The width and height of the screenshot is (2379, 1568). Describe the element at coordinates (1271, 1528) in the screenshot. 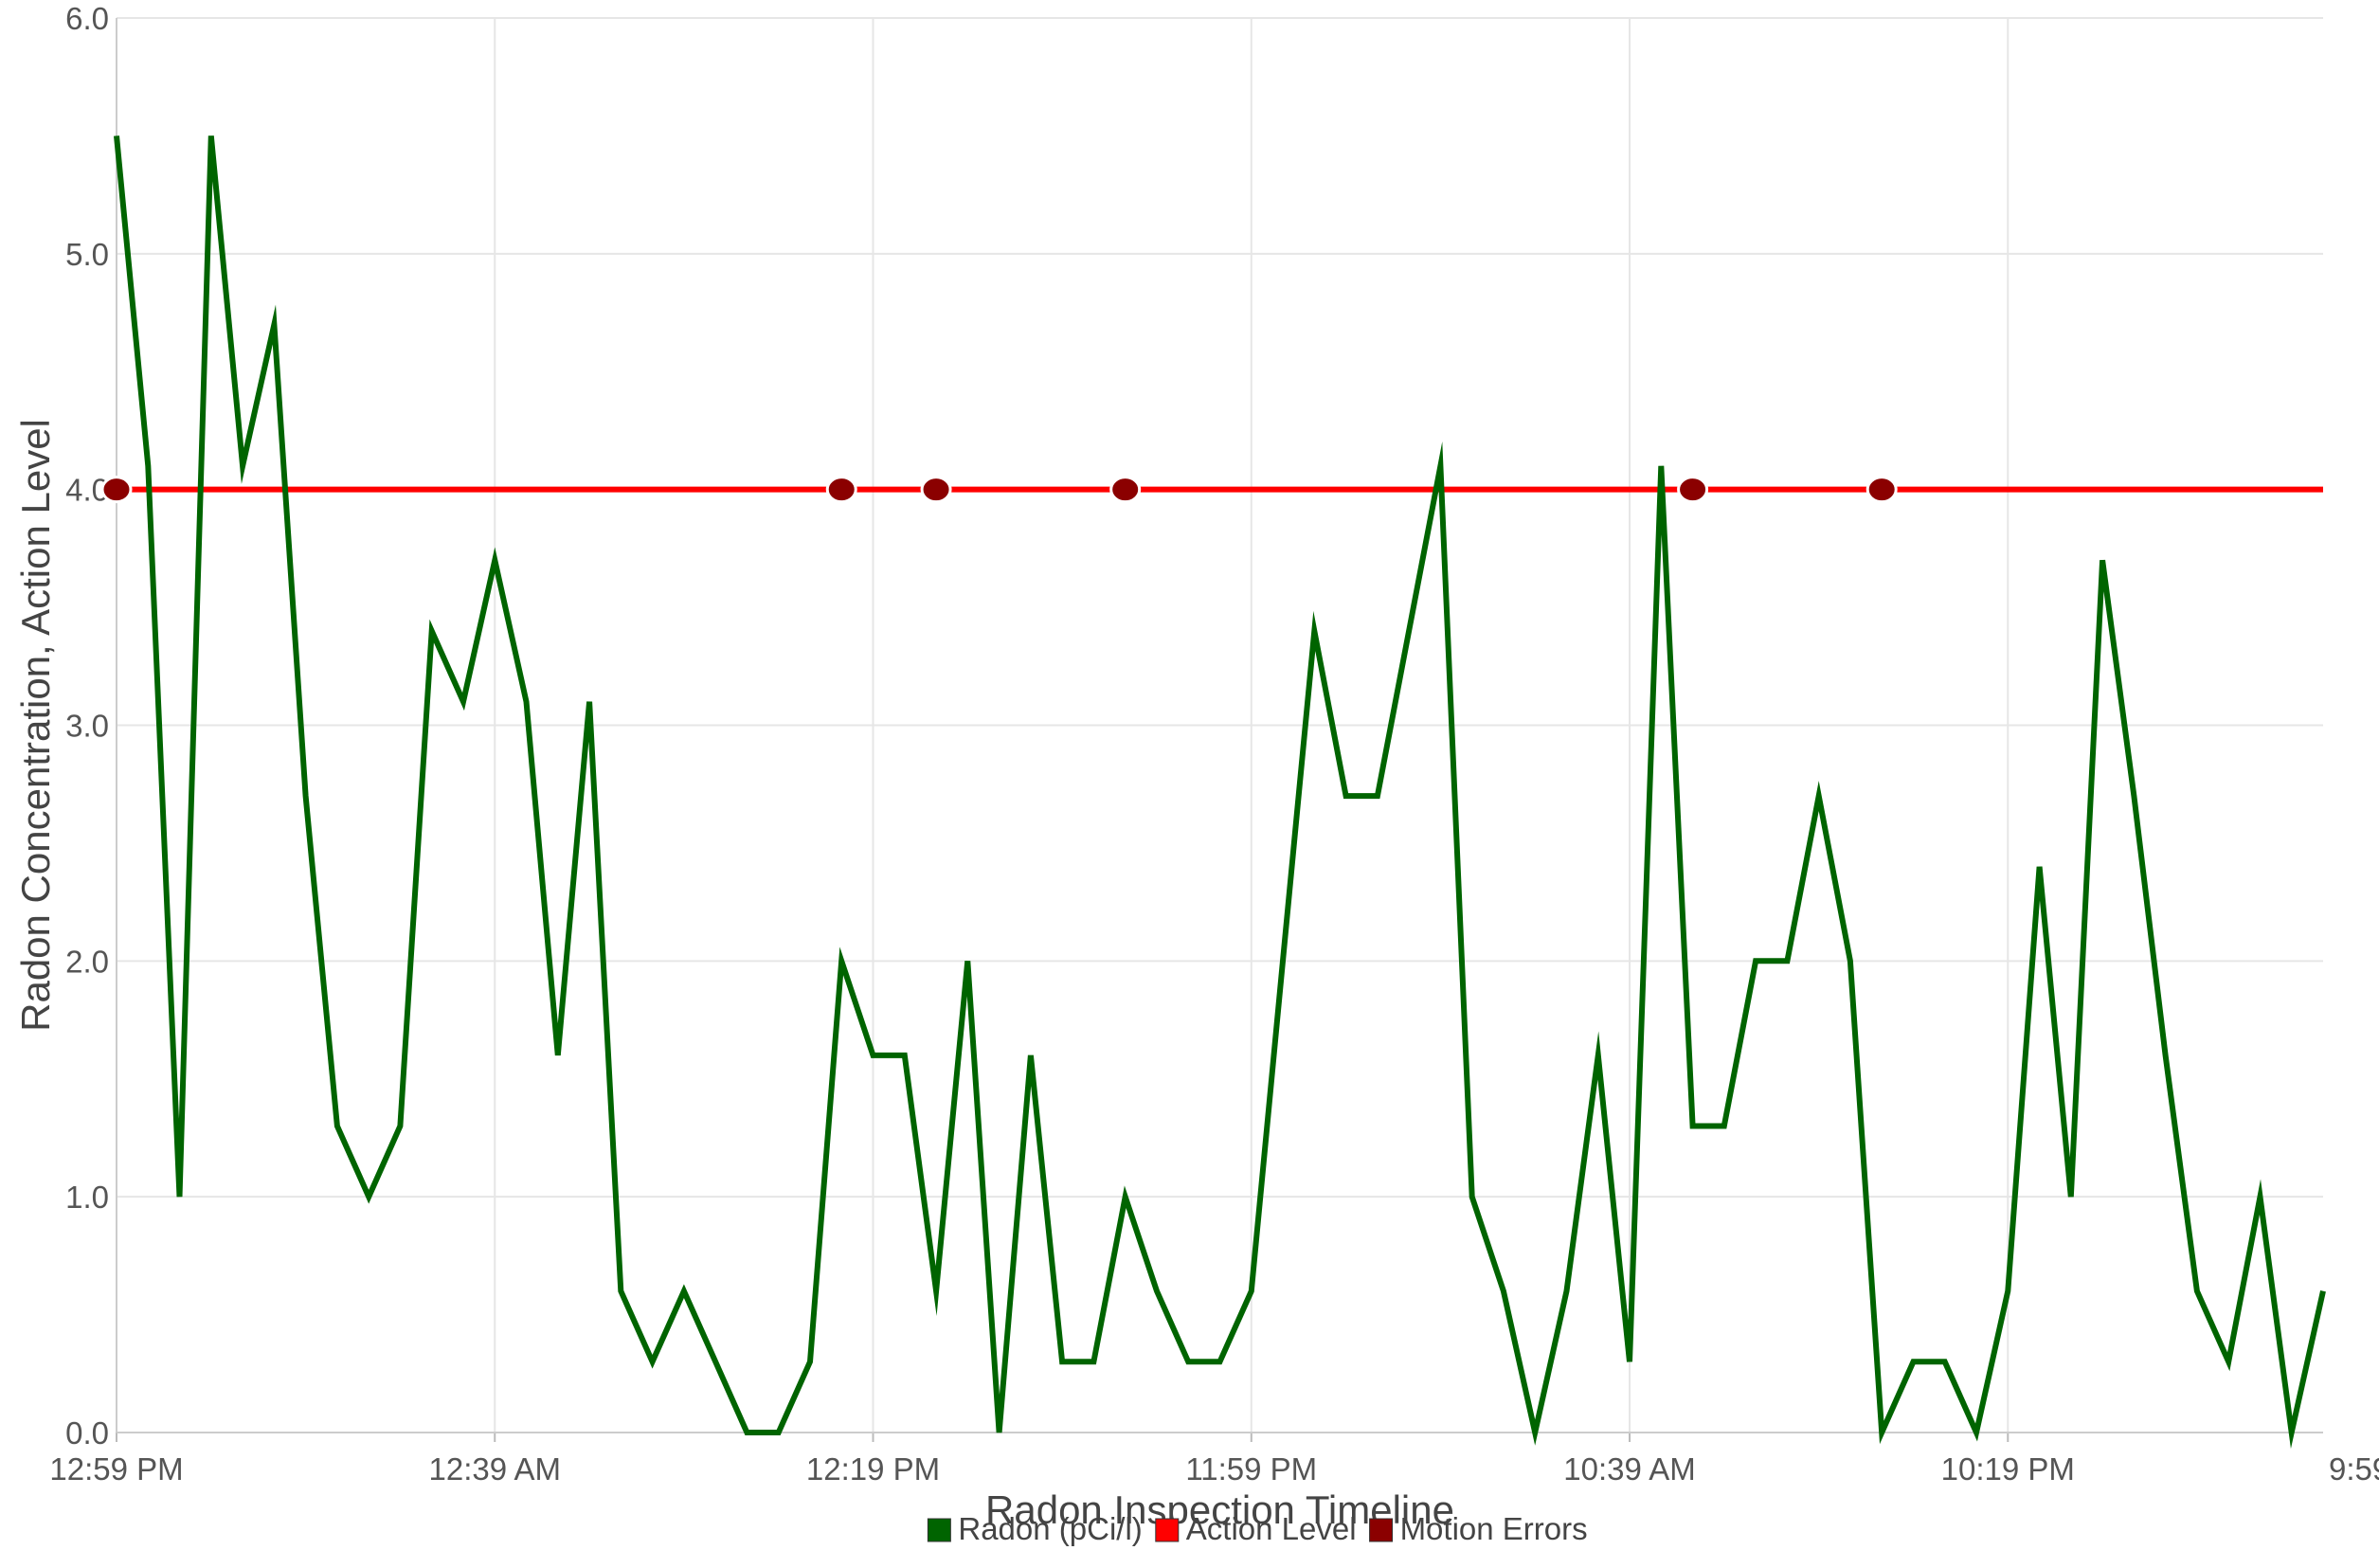

I see `legend-label: Action Level` at that location.